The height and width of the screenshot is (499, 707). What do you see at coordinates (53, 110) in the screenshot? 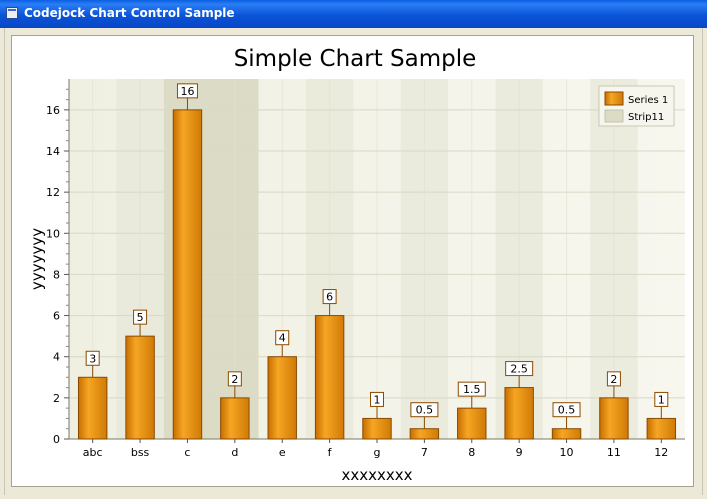
I see `y-tick-label: 16` at bounding box center [53, 110].